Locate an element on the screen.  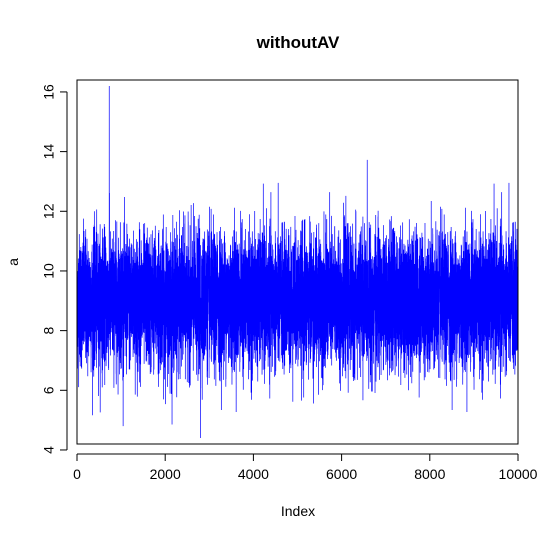
x-tick-label: 2000 is located at coordinates (165, 474).